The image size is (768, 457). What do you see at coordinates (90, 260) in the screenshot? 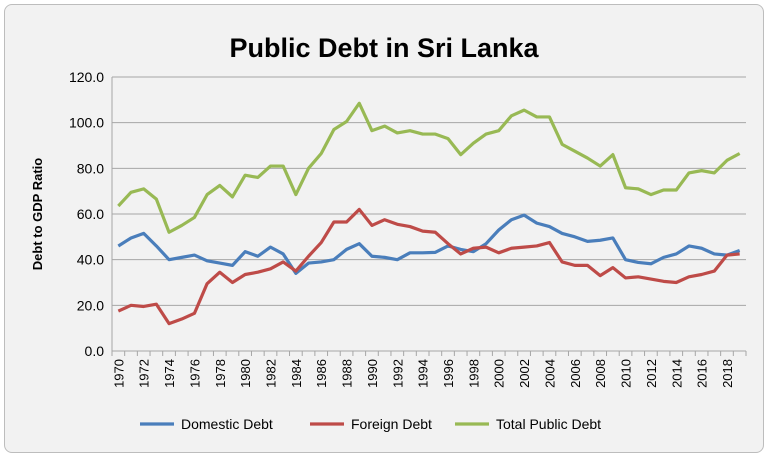
I see `y-tick-label: 40.0` at bounding box center [90, 260].